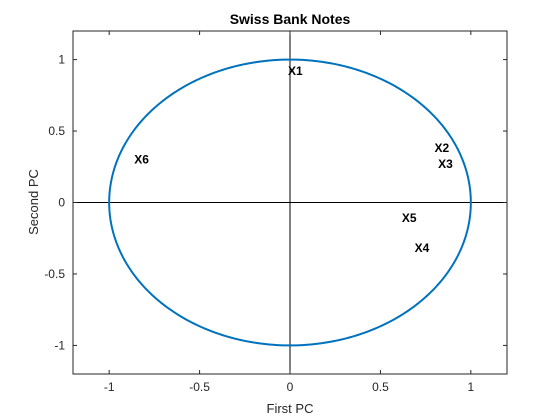 The image size is (560, 420). What do you see at coordinates (295, 71) in the screenshot?
I see `variable-label: X1` at bounding box center [295, 71].